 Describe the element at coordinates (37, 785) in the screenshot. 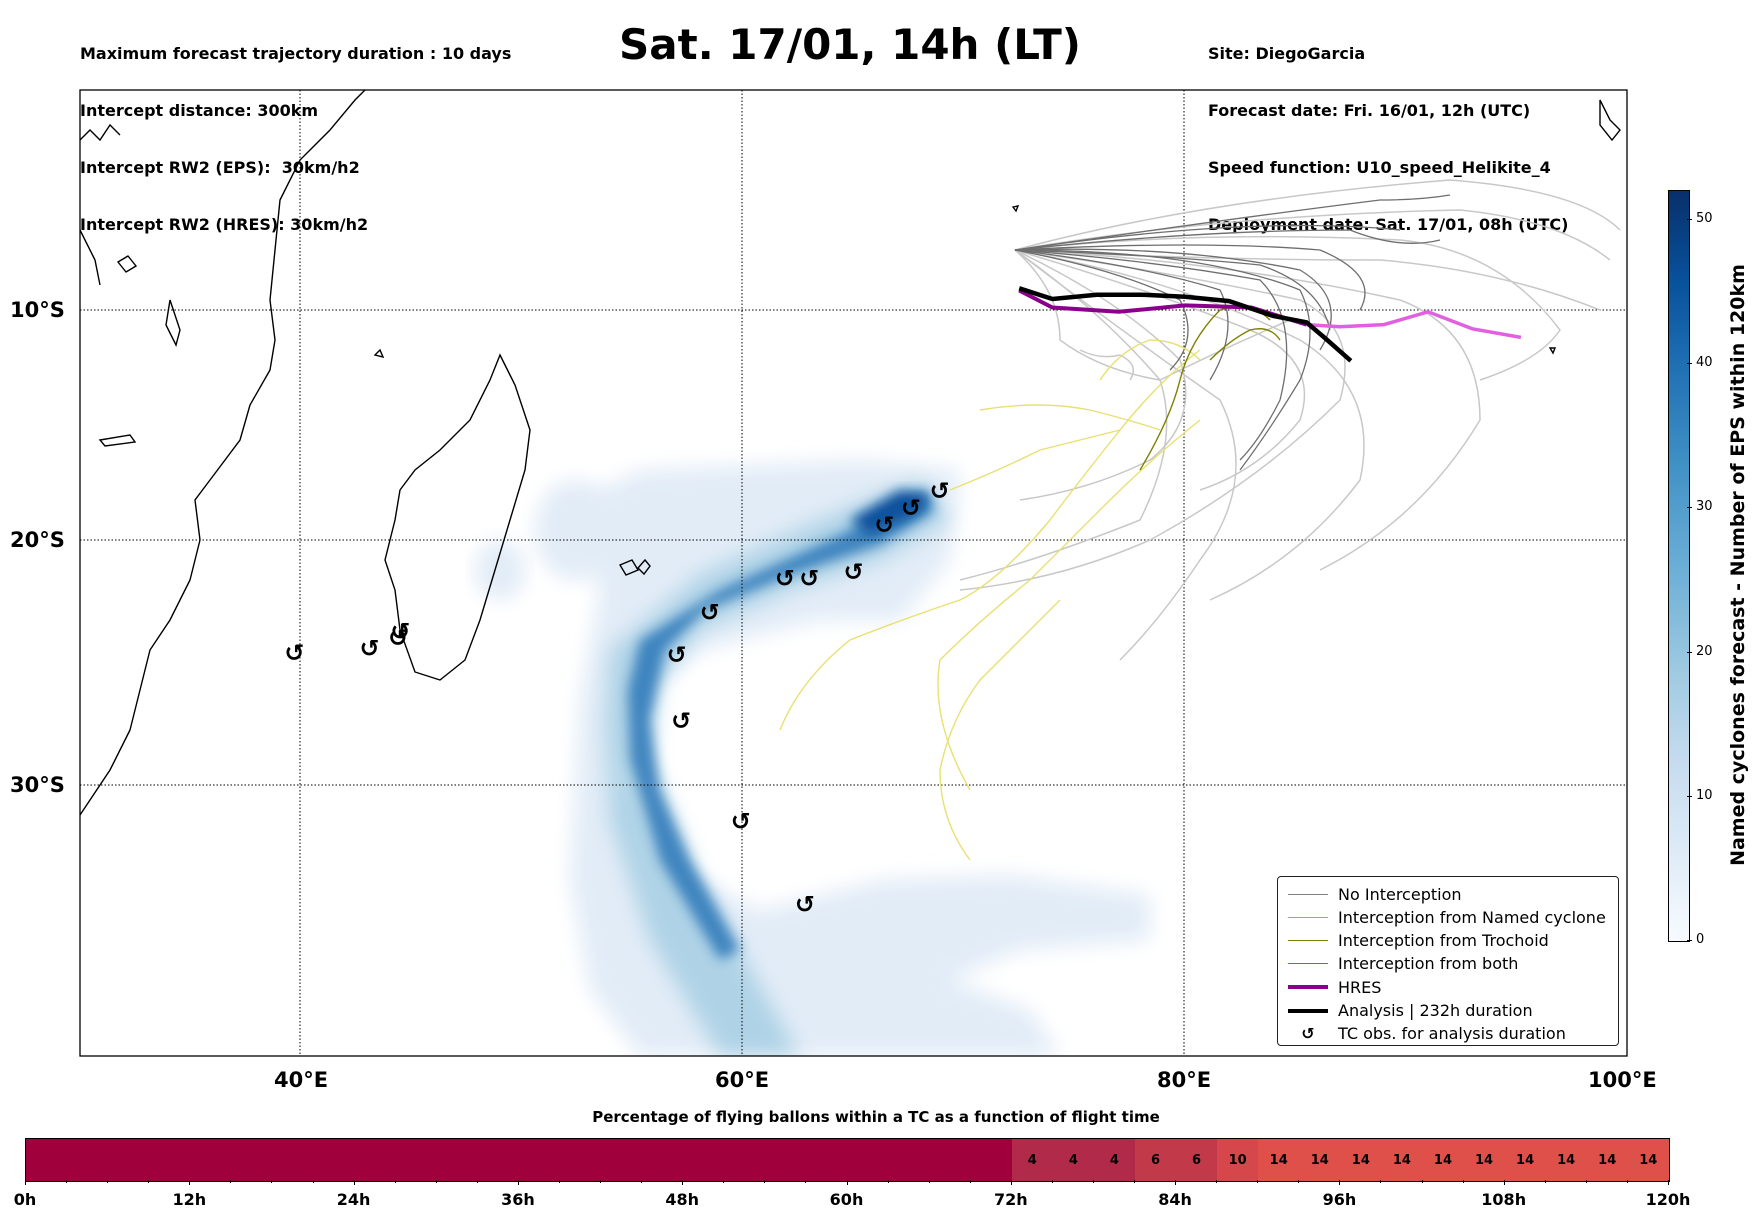

I see `lat-label: 30°S` at that location.